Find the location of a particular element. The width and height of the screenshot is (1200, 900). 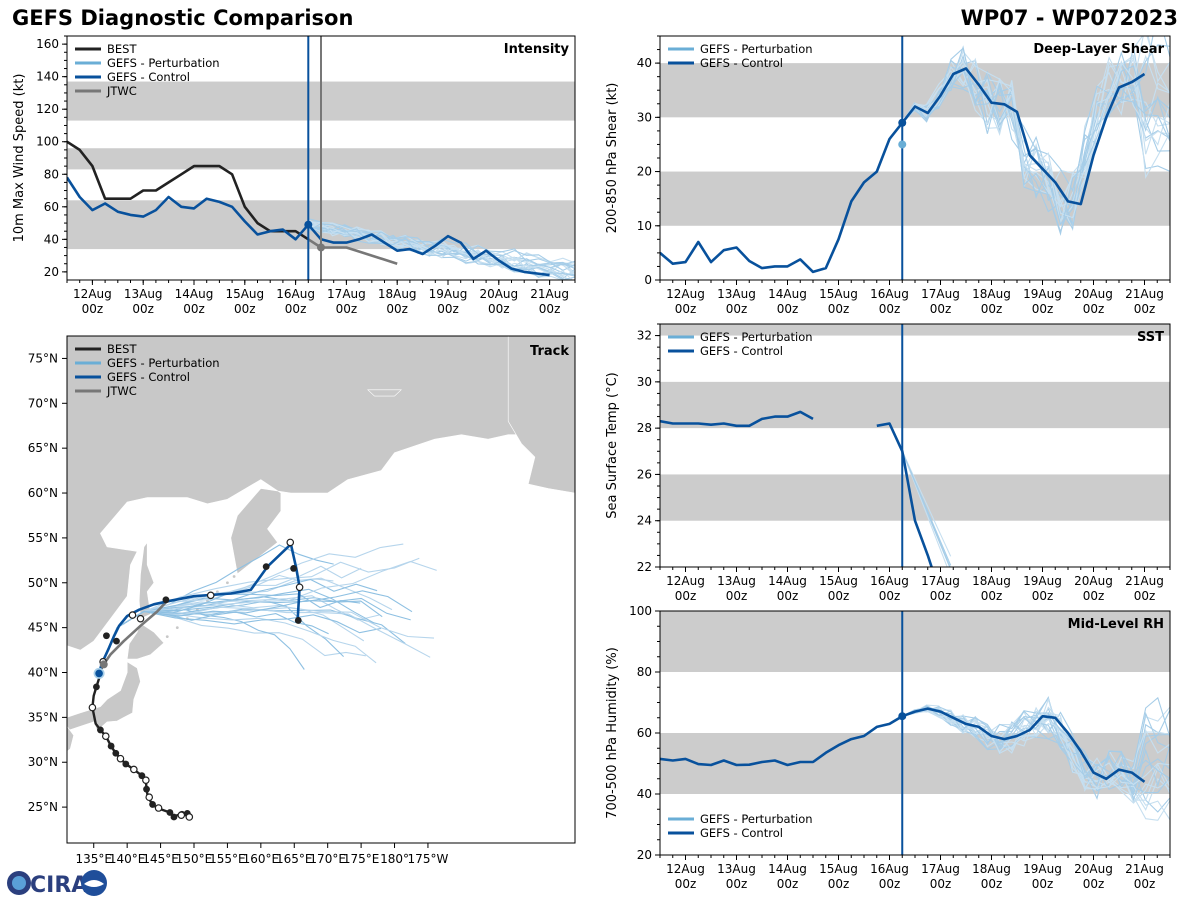

logo-text: CIRA is located at coordinates (59, 885).